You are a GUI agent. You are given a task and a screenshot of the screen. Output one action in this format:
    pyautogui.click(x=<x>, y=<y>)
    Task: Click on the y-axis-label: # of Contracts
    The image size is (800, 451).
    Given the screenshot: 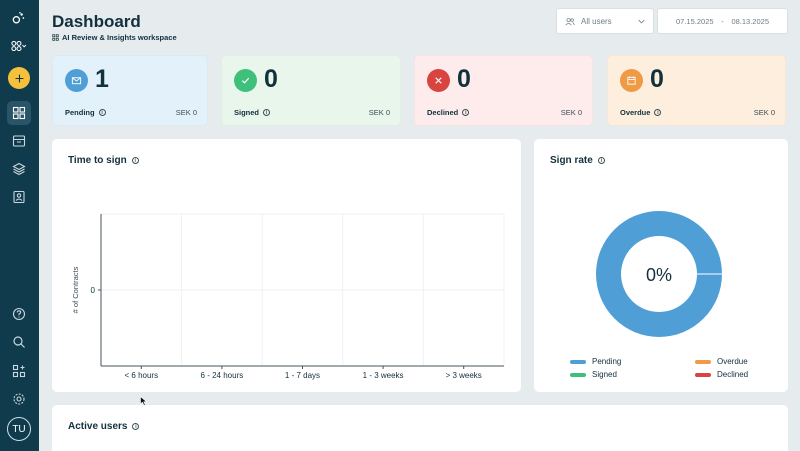 What is the action you would take?
    pyautogui.click(x=75, y=289)
    